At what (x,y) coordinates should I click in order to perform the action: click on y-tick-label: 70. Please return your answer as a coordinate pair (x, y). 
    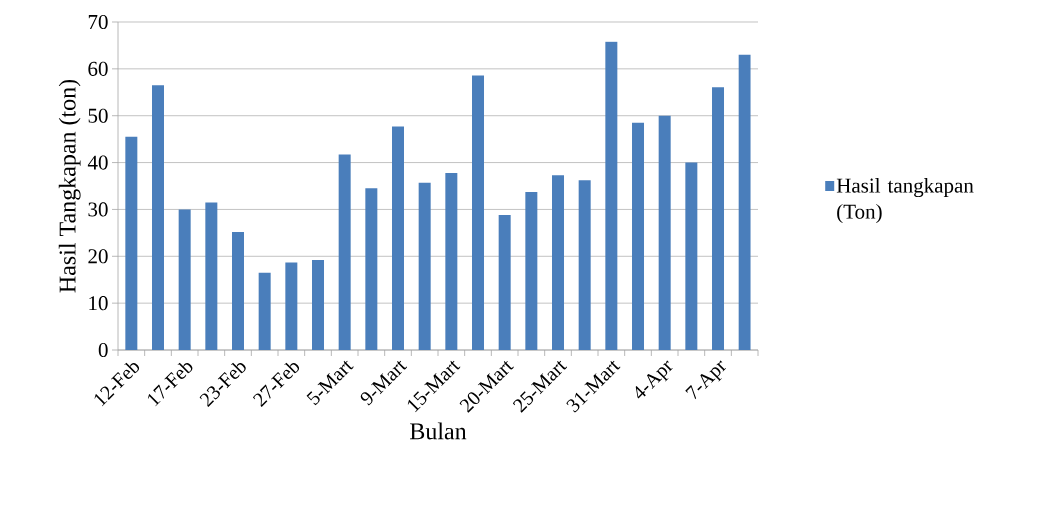
    Looking at the image, I should click on (98, 22).